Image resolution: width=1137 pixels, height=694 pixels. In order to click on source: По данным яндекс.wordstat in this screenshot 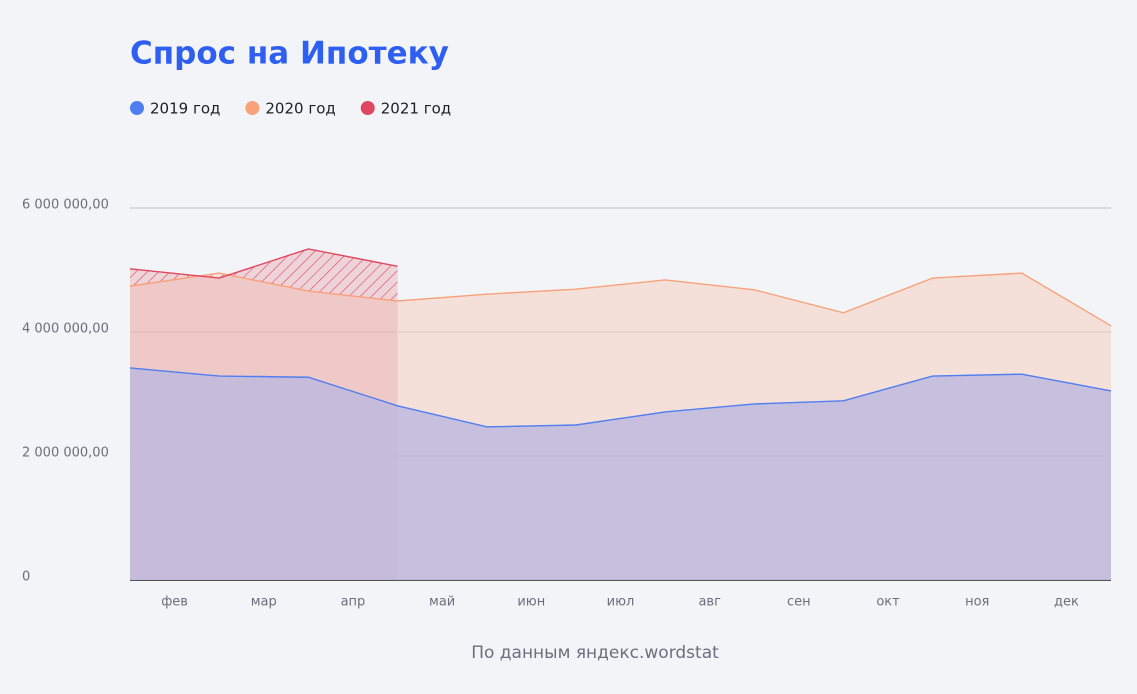, I will do `click(595, 653)`.